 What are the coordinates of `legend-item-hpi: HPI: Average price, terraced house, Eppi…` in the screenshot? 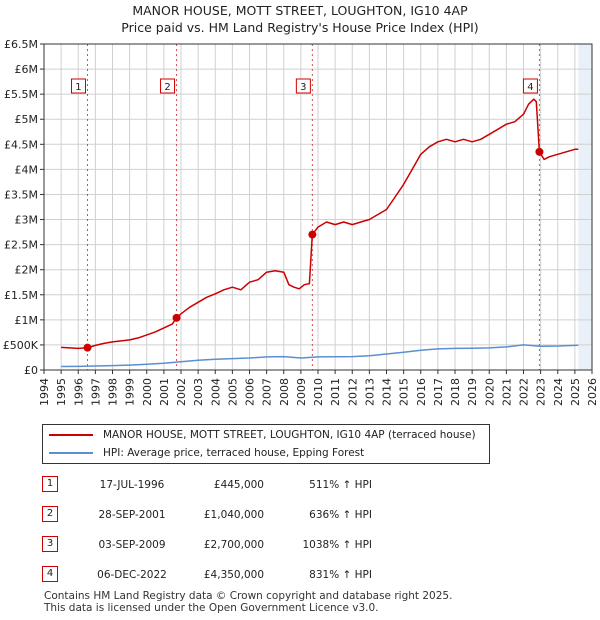 It's located at (206, 453).